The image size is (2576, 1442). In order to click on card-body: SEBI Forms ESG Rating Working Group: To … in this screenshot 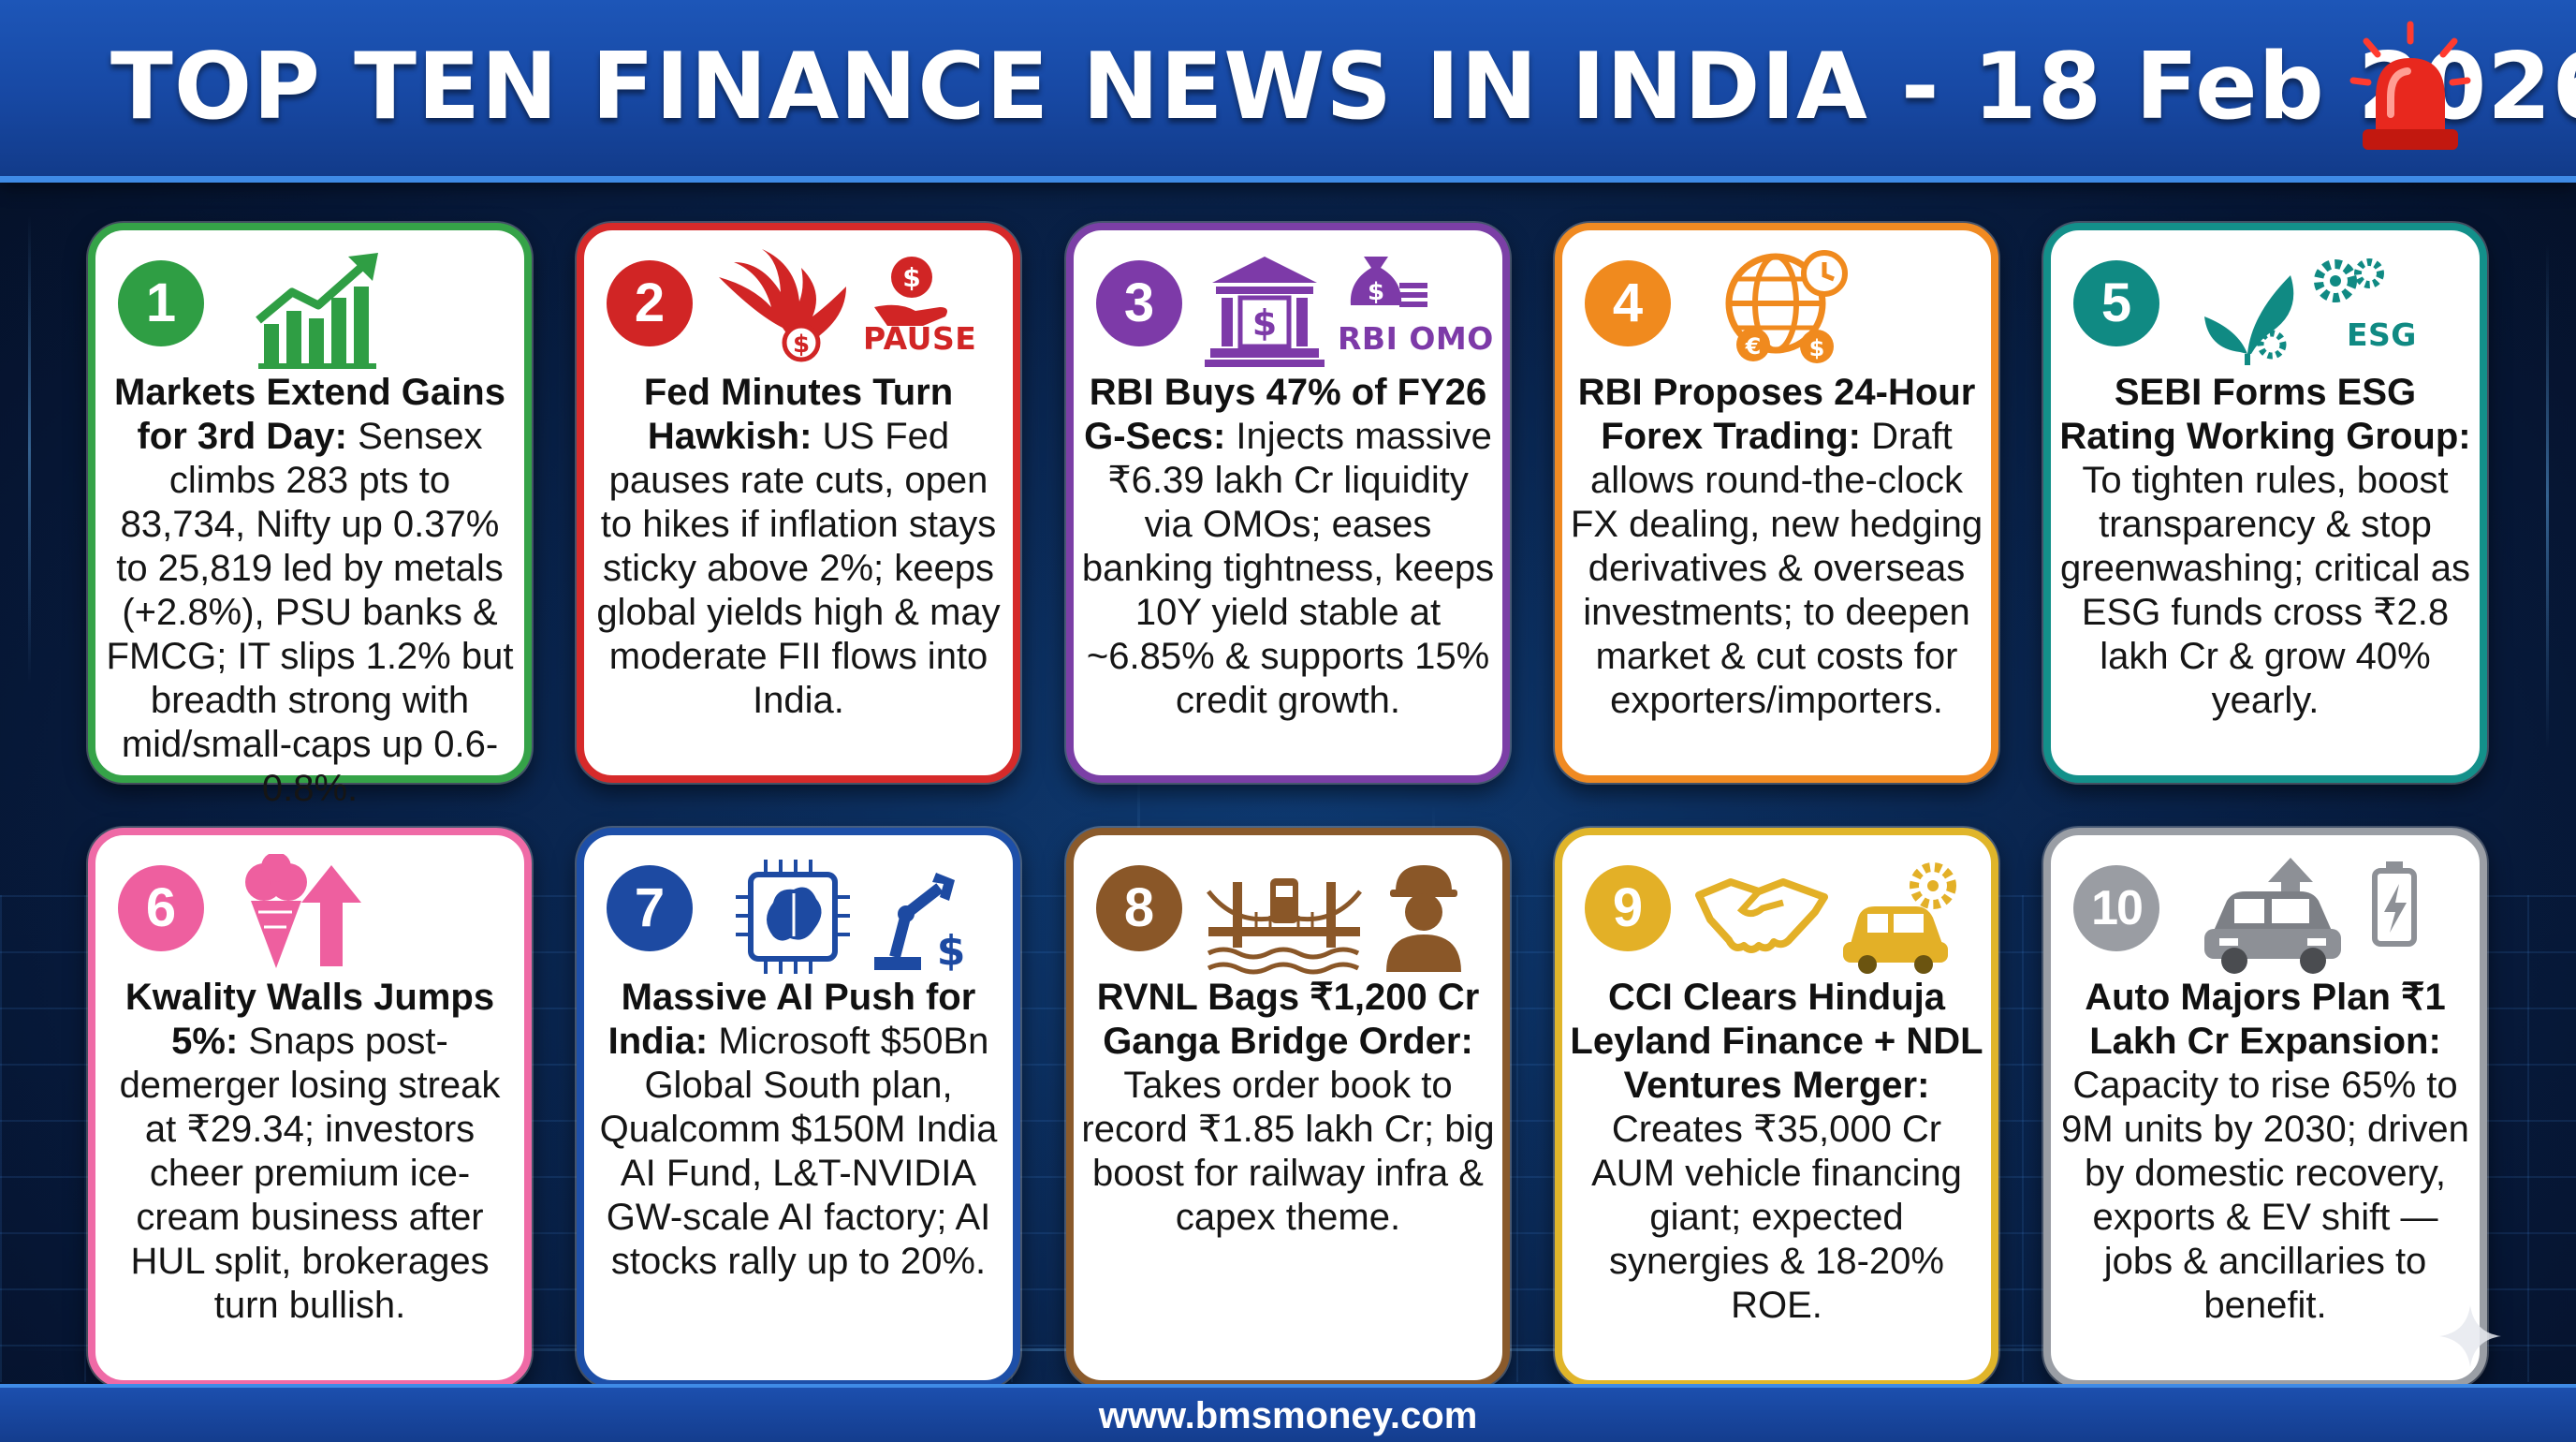, I will do `click(2265, 547)`.